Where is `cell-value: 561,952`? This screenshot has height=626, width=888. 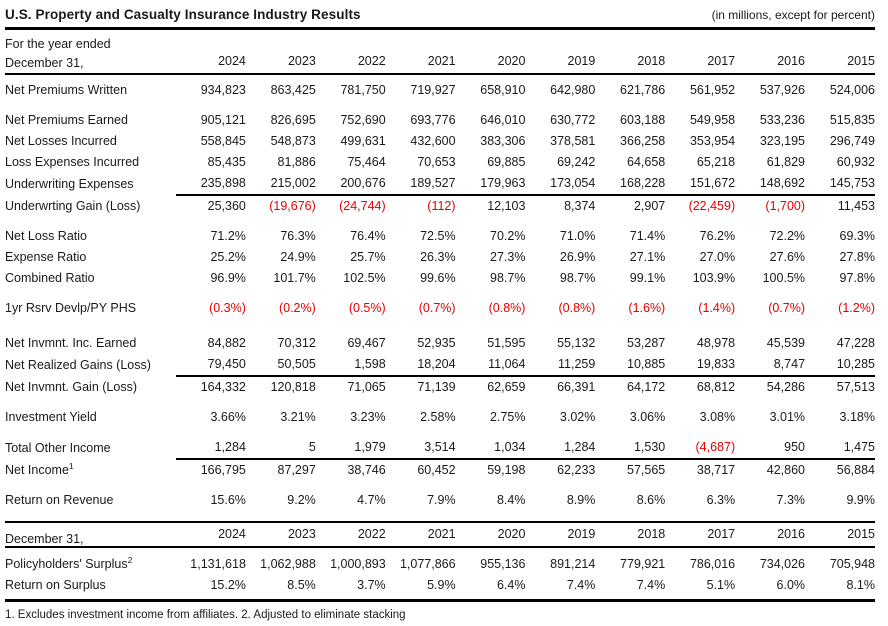 cell-value: 561,952 is located at coordinates (712, 90).